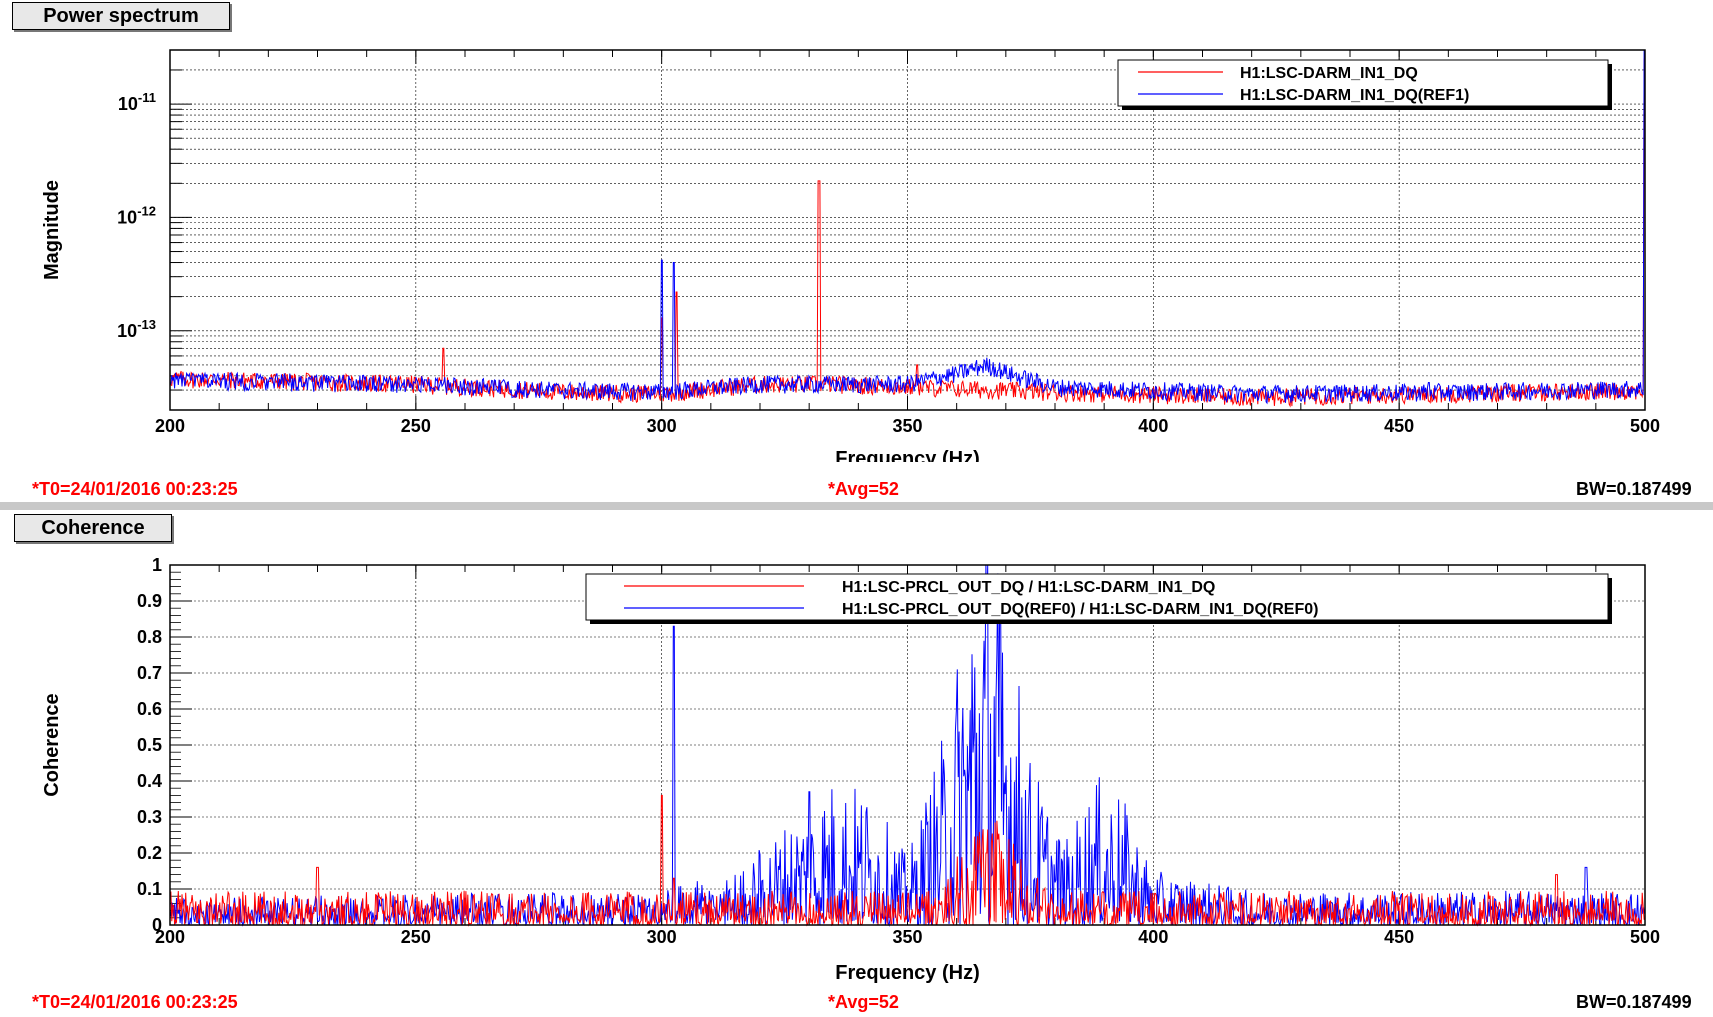 Image resolution: width=1713 pixels, height=1017 pixels. Describe the element at coordinates (135, 489) in the screenshot. I see `power-spectrum-t0: *T0=24/01/2016 00:23:25` at that location.